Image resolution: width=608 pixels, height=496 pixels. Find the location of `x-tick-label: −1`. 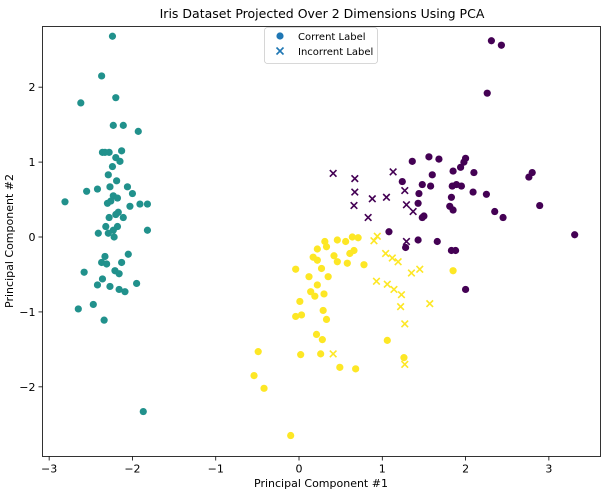

x-tick-label: −1 is located at coordinates (216, 469).